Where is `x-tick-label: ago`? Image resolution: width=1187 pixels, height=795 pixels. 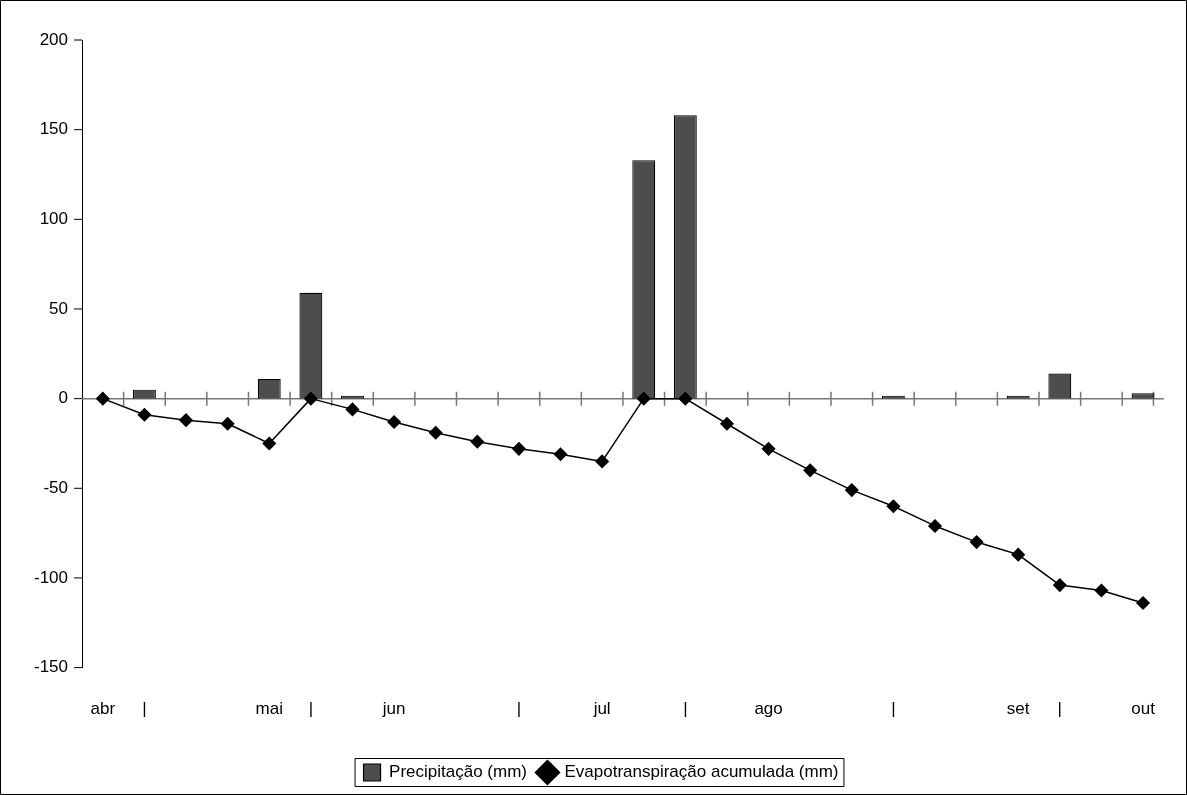
x-tick-label: ago is located at coordinates (768, 709).